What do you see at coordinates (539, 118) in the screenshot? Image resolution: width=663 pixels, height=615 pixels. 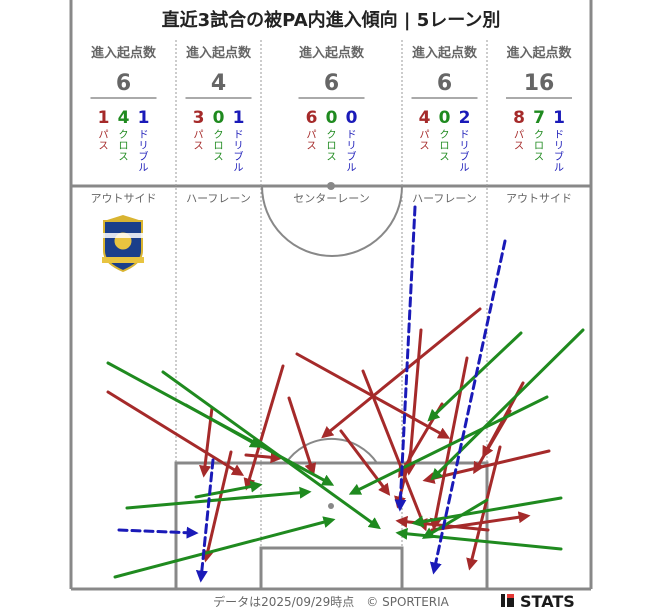 I see `type-count: 7` at bounding box center [539, 118].